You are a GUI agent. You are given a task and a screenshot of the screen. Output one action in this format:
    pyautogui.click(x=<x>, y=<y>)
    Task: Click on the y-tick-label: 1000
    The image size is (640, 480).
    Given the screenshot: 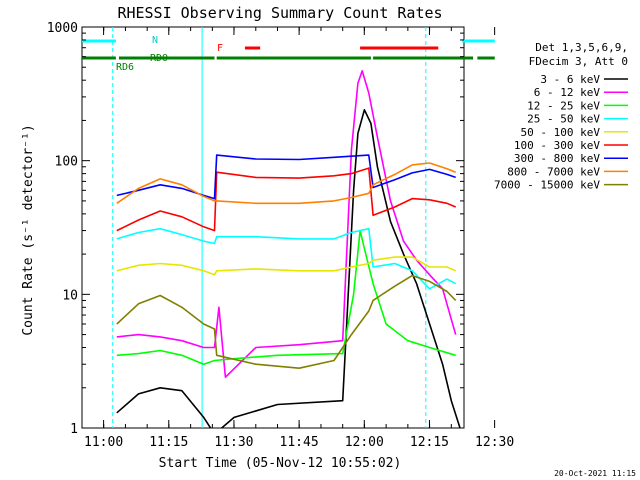 What is the action you would take?
    pyautogui.click(x=62, y=28)
    